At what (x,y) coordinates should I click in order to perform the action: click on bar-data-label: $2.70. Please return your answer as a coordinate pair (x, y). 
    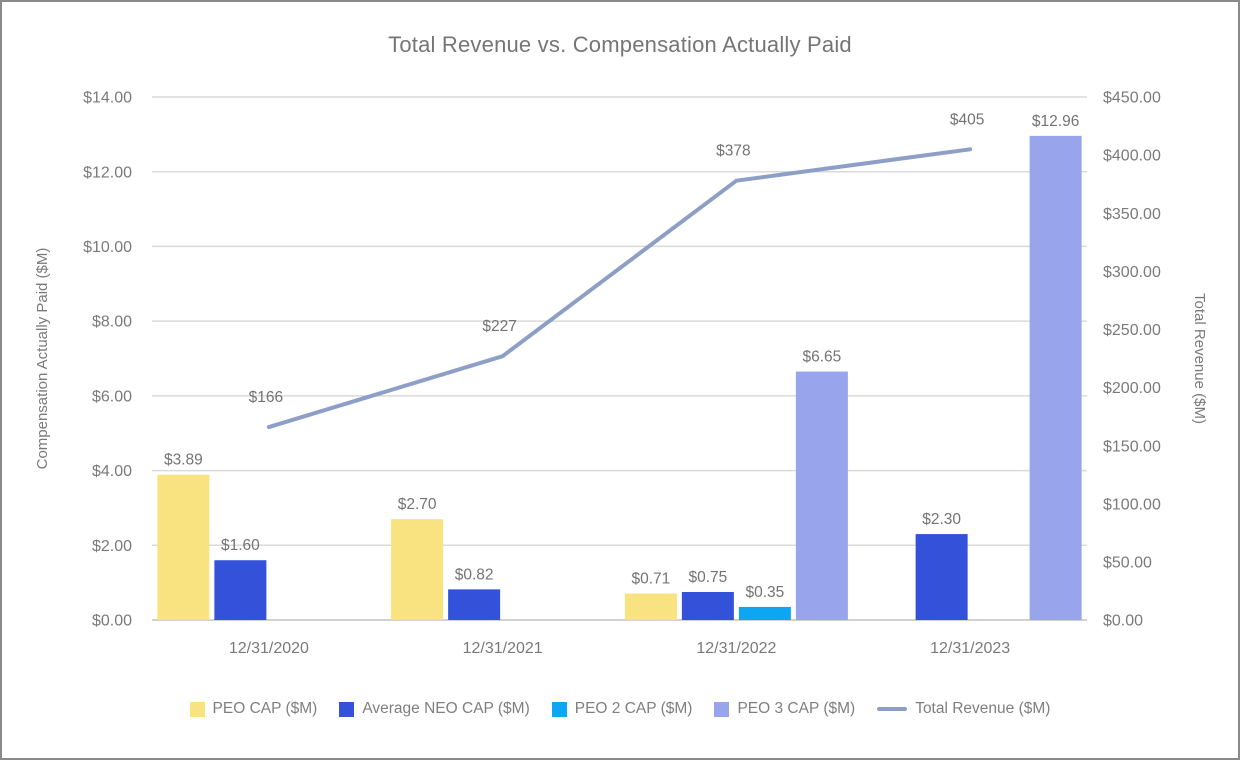
    Looking at the image, I should click on (417, 504).